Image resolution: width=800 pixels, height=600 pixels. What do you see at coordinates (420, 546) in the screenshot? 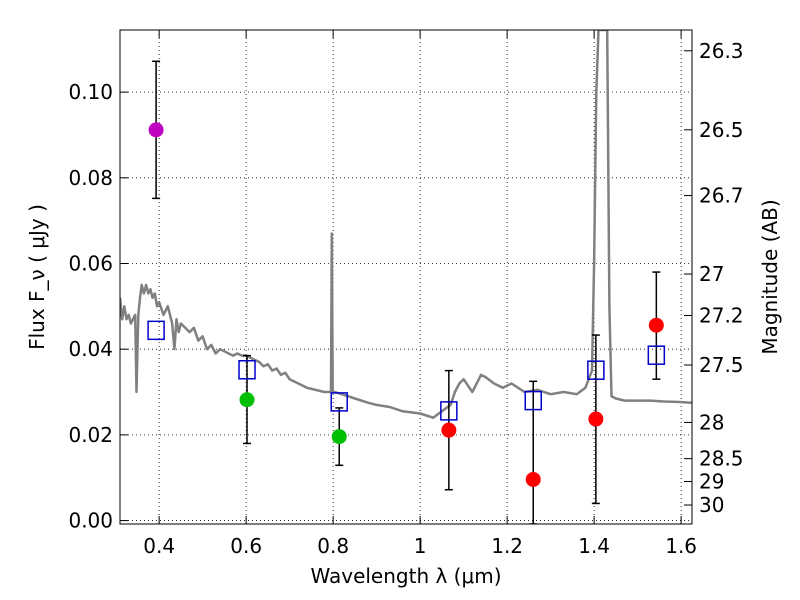
I see `x-tick-label: 1` at bounding box center [420, 546].